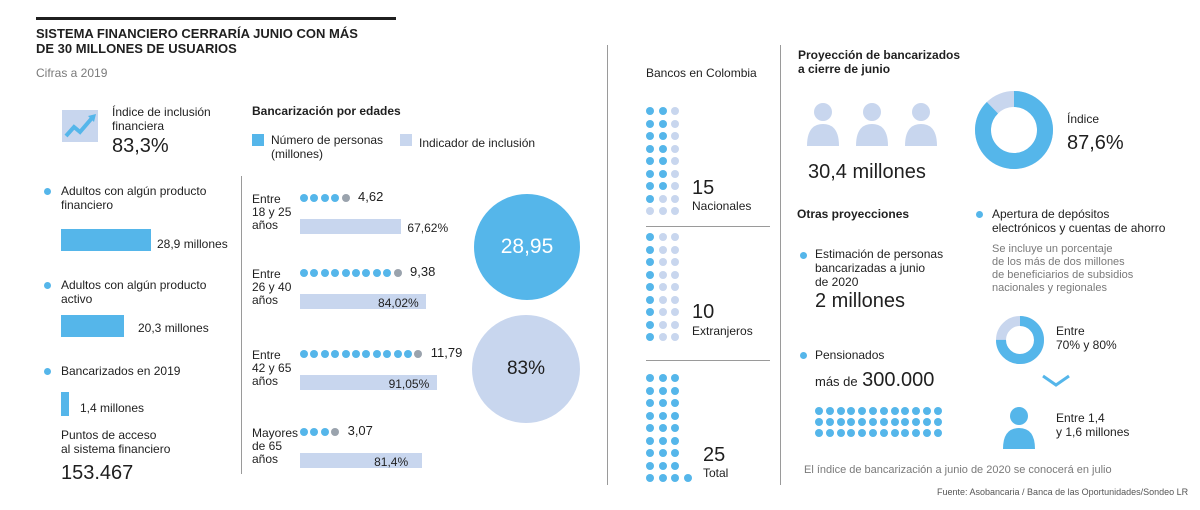 This screenshot has height=510, width=1200. I want to click on index-value: 87,6%, so click(1095, 143).